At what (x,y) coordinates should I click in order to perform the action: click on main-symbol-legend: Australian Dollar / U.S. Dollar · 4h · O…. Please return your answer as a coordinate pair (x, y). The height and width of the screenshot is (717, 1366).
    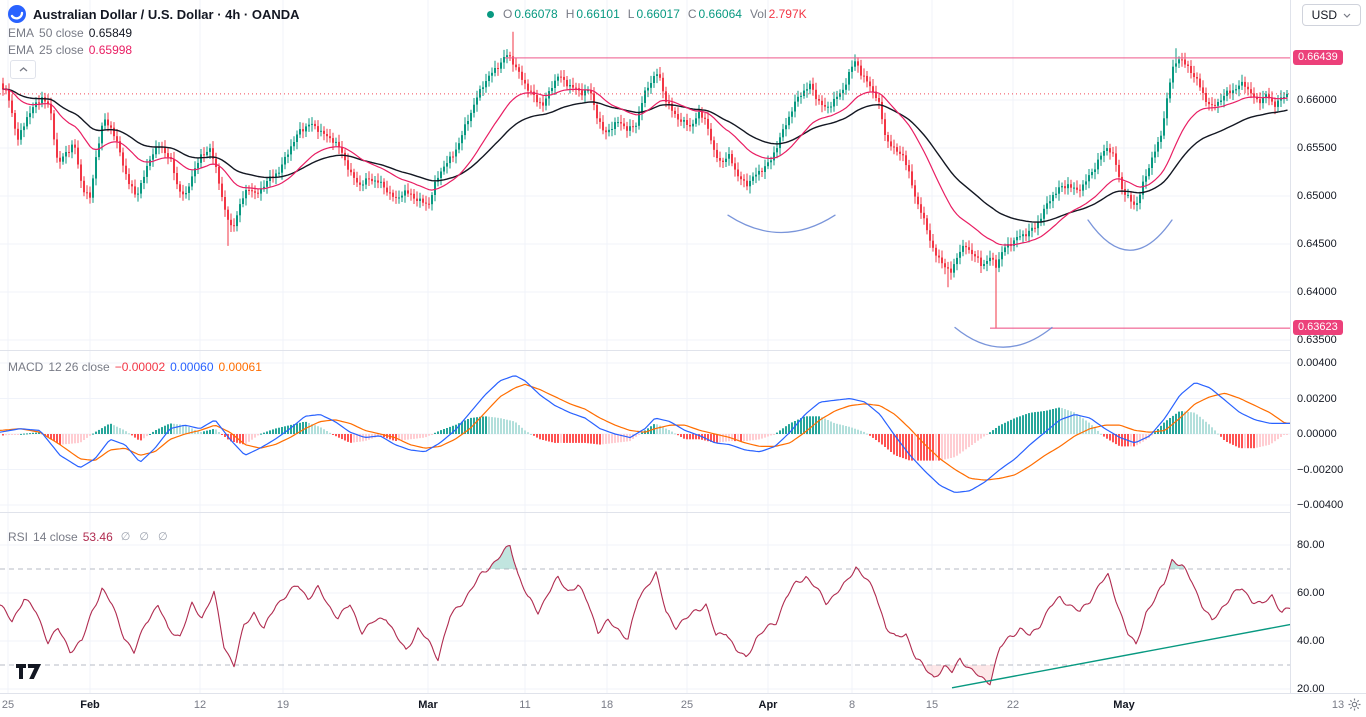
    Looking at the image, I should click on (407, 41).